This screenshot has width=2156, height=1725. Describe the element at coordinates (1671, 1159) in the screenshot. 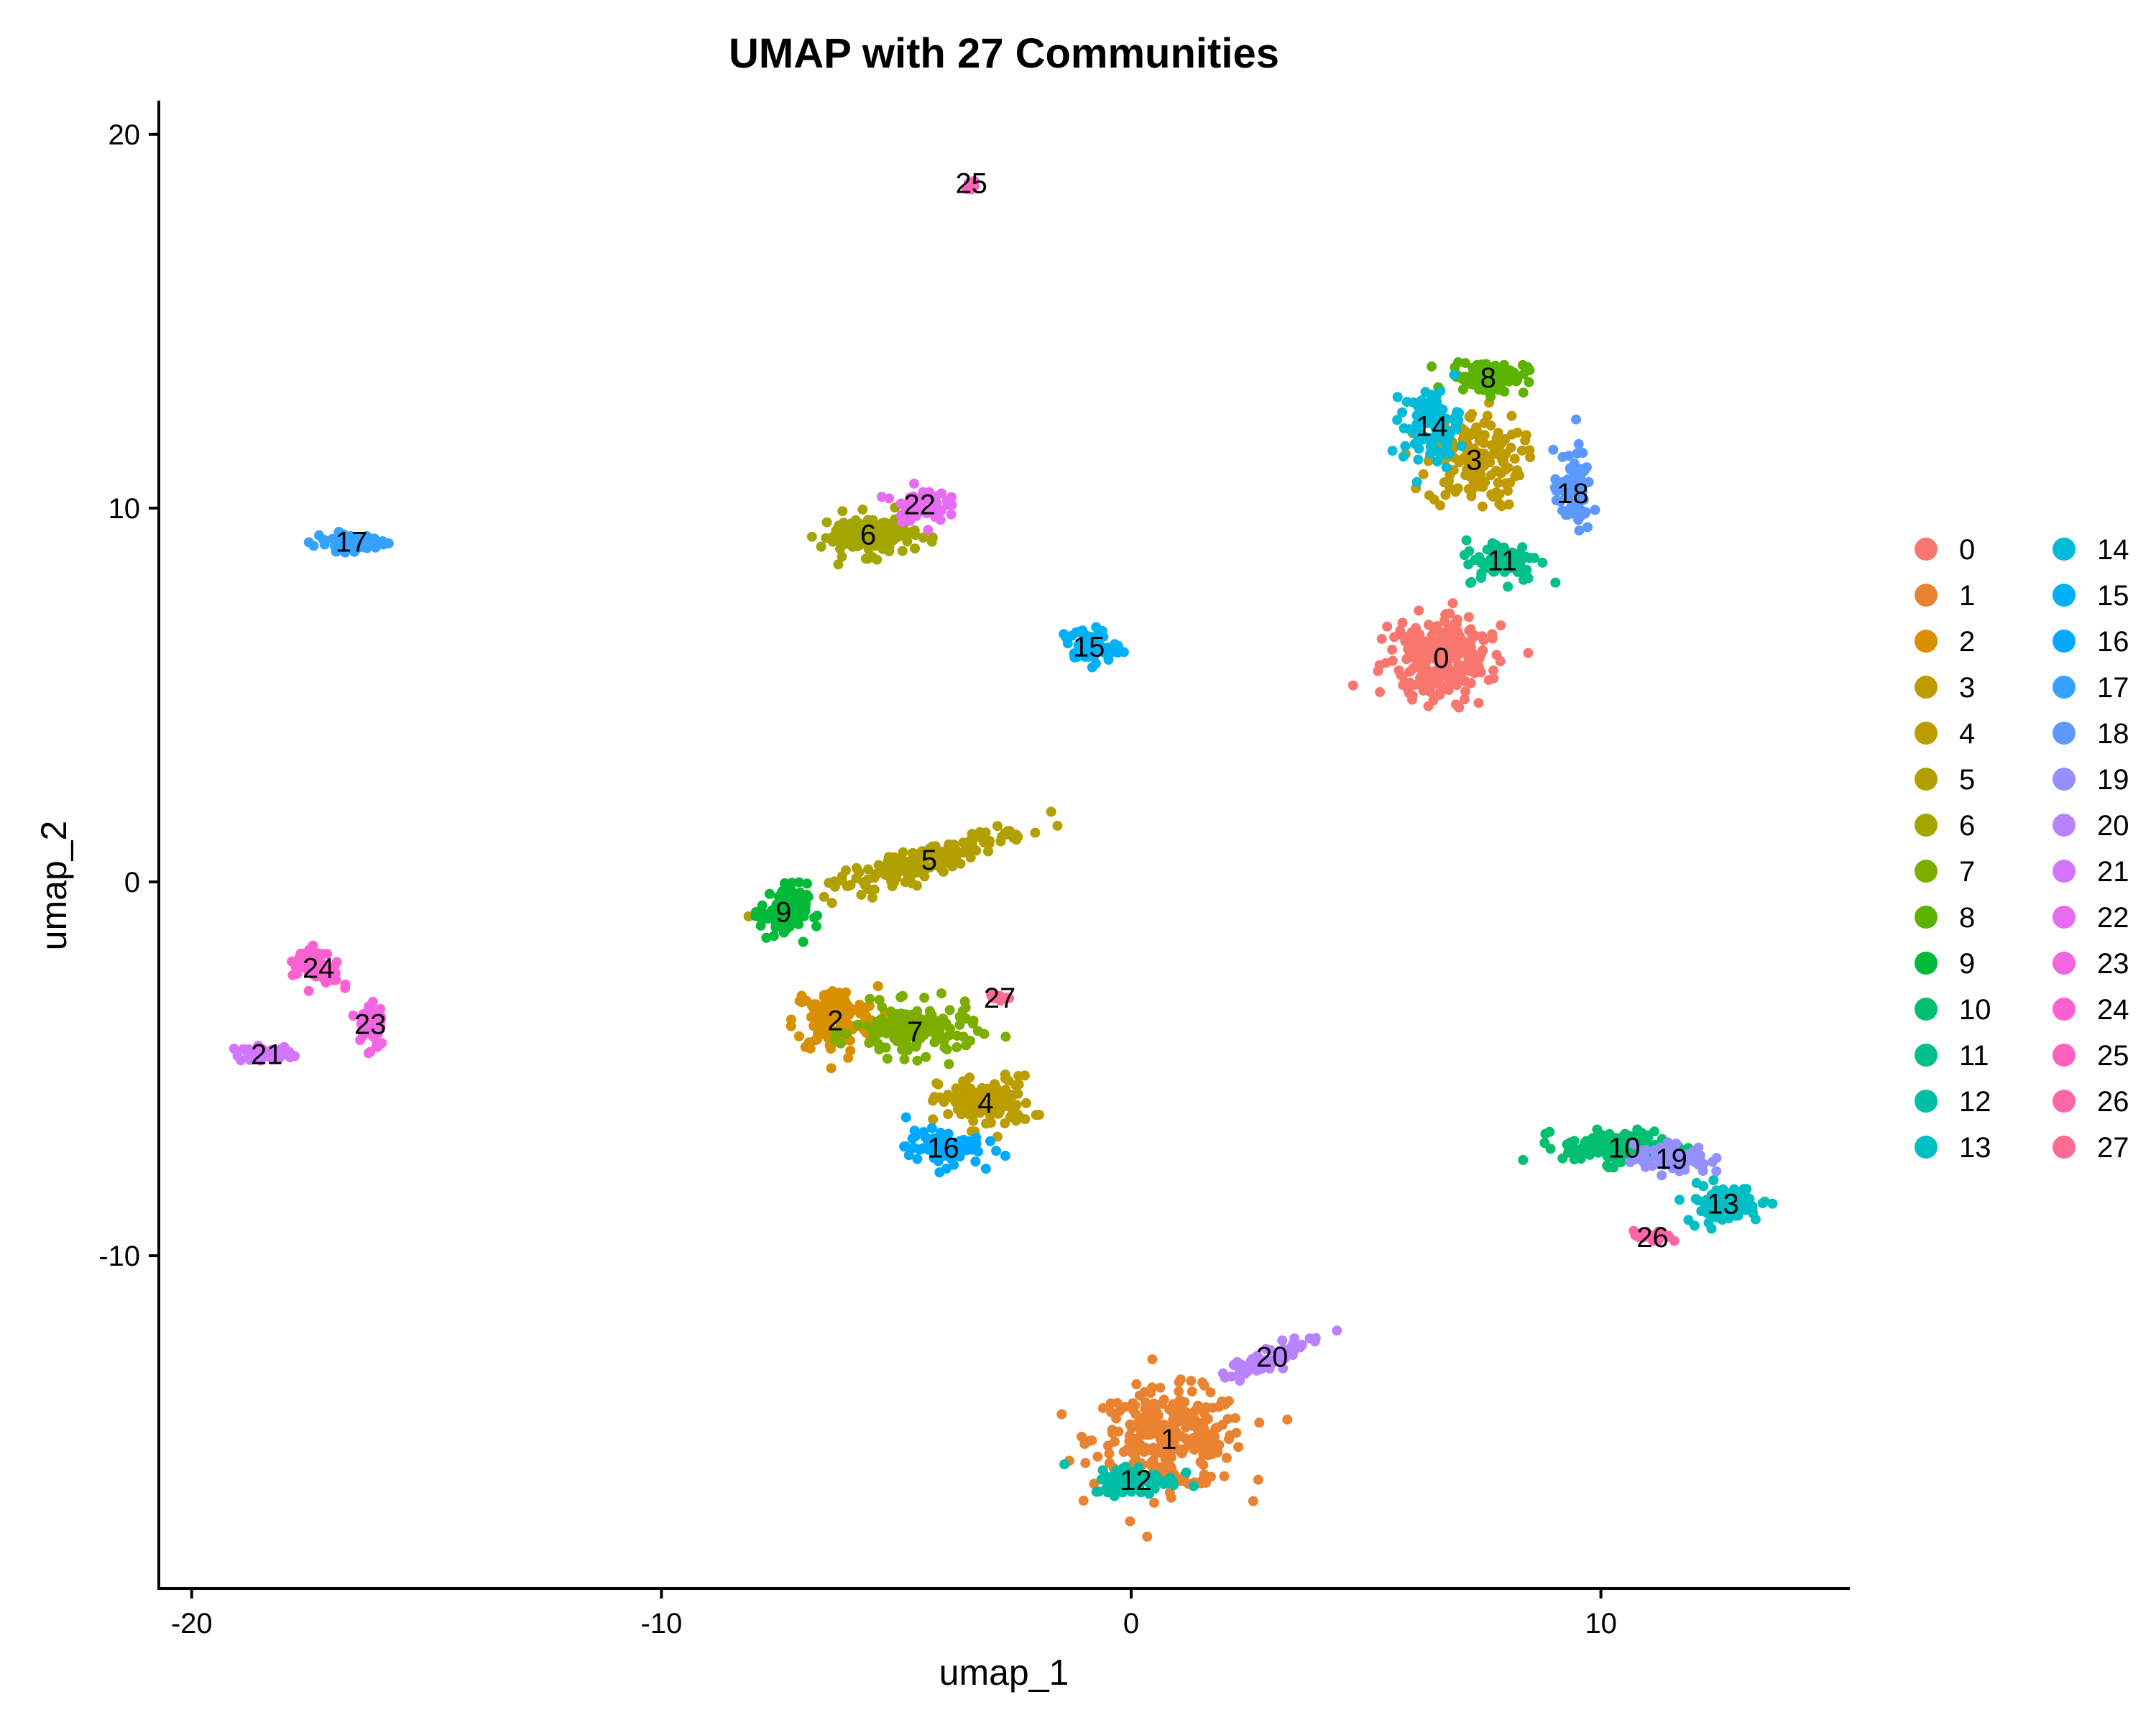

I see `cluster-label-19: 19` at that location.